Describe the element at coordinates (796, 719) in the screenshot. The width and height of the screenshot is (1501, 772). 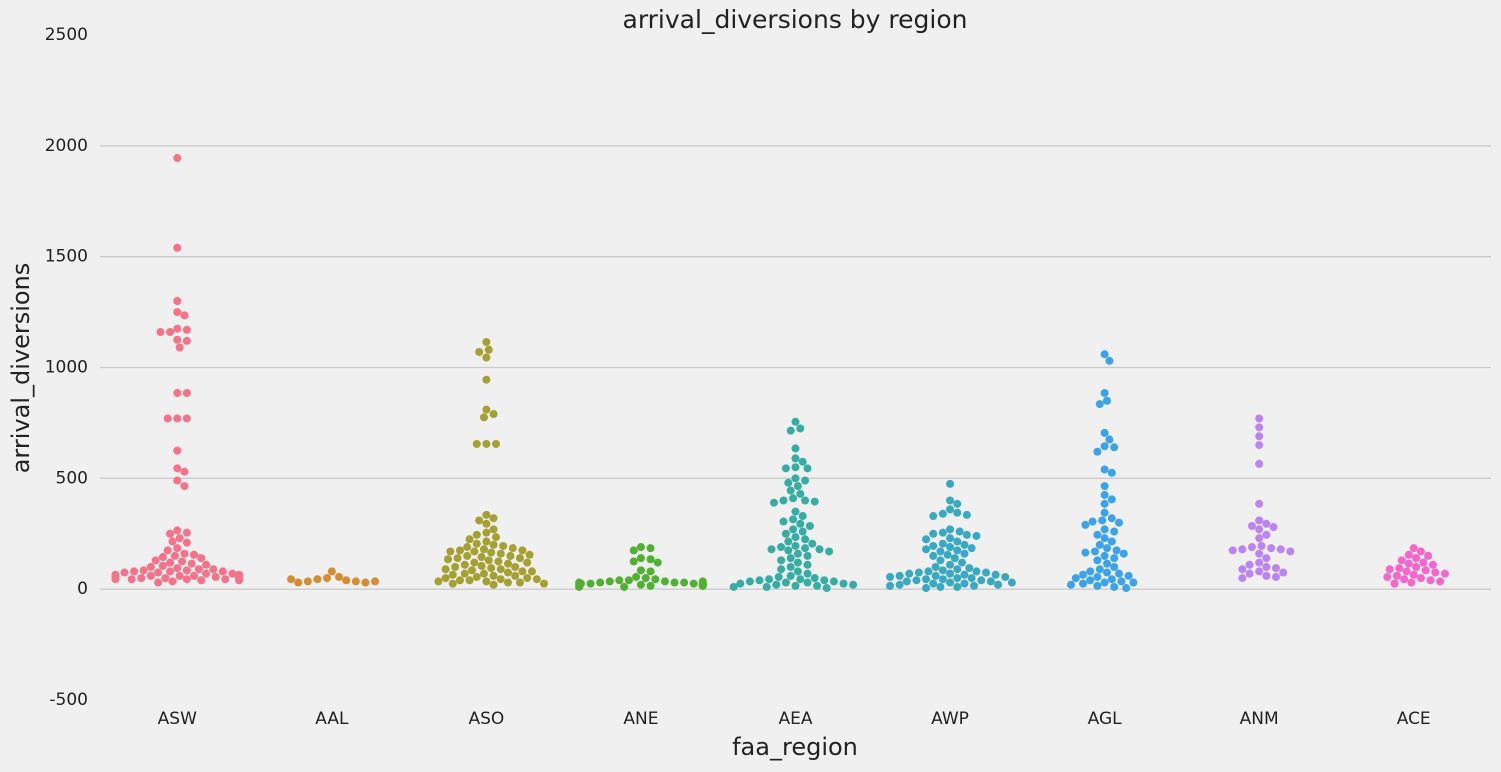
I see `x-tick-label: AEA` at that location.